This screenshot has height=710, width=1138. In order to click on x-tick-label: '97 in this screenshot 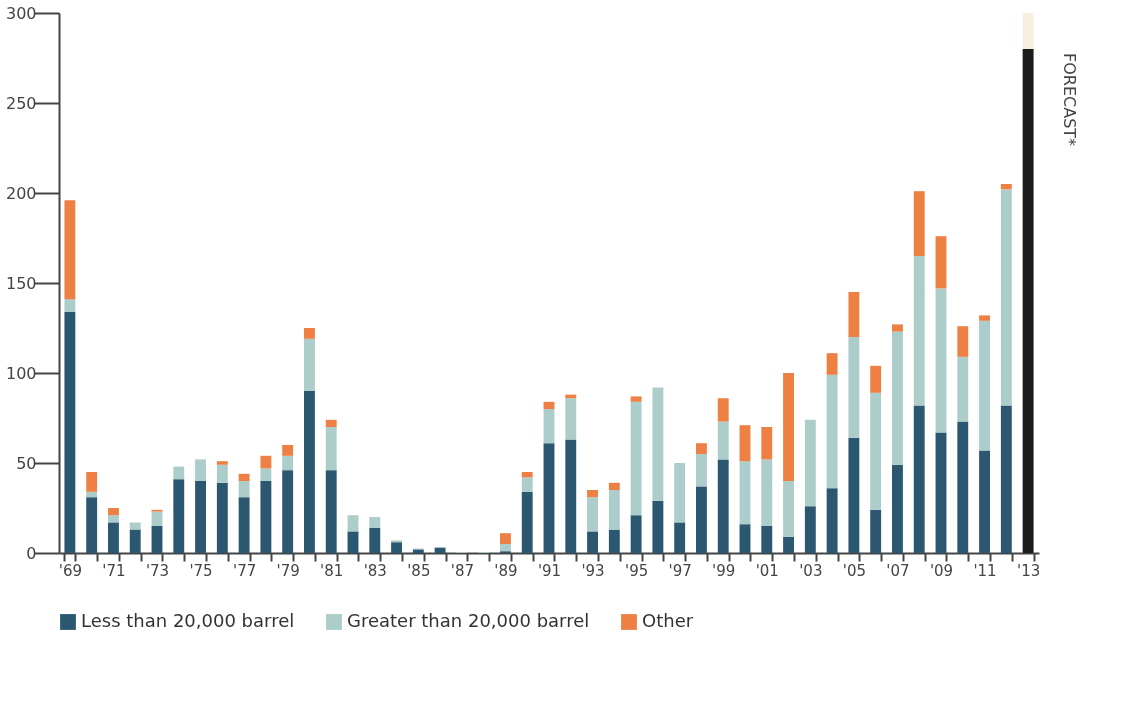, I will do `click(680, 570)`.